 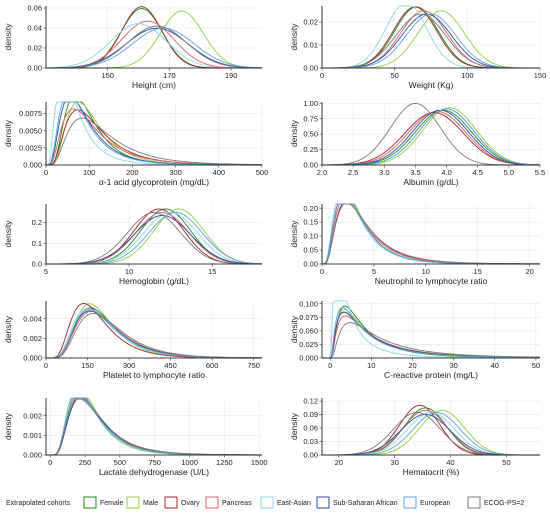 I want to click on y-tick-label: 0.0075, so click(x=30, y=113).